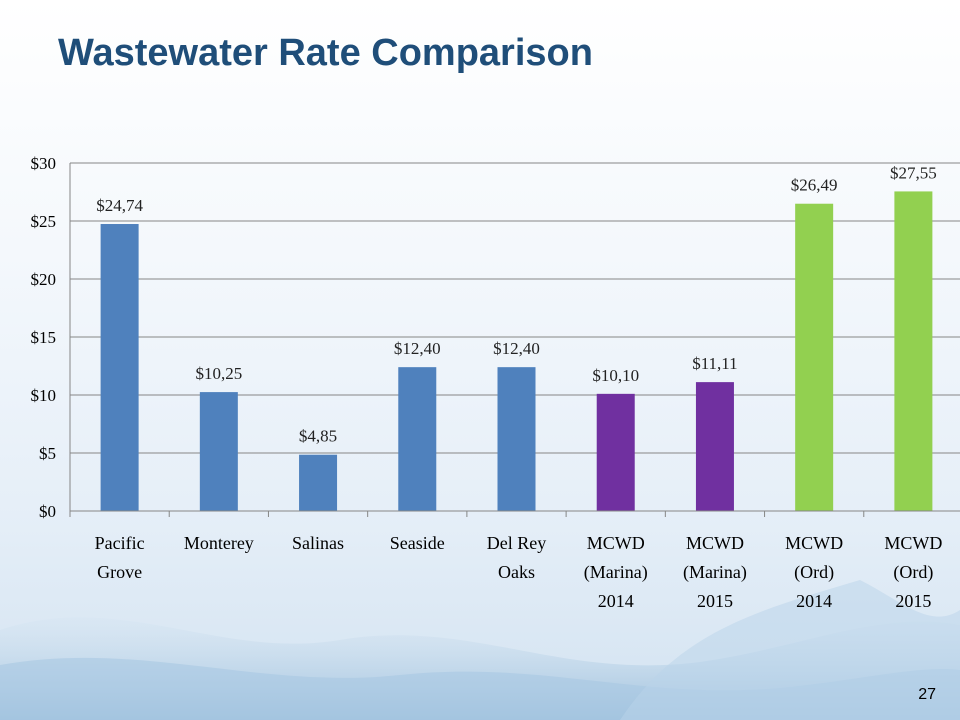  I want to click on data-label: $10,10, so click(615, 375).